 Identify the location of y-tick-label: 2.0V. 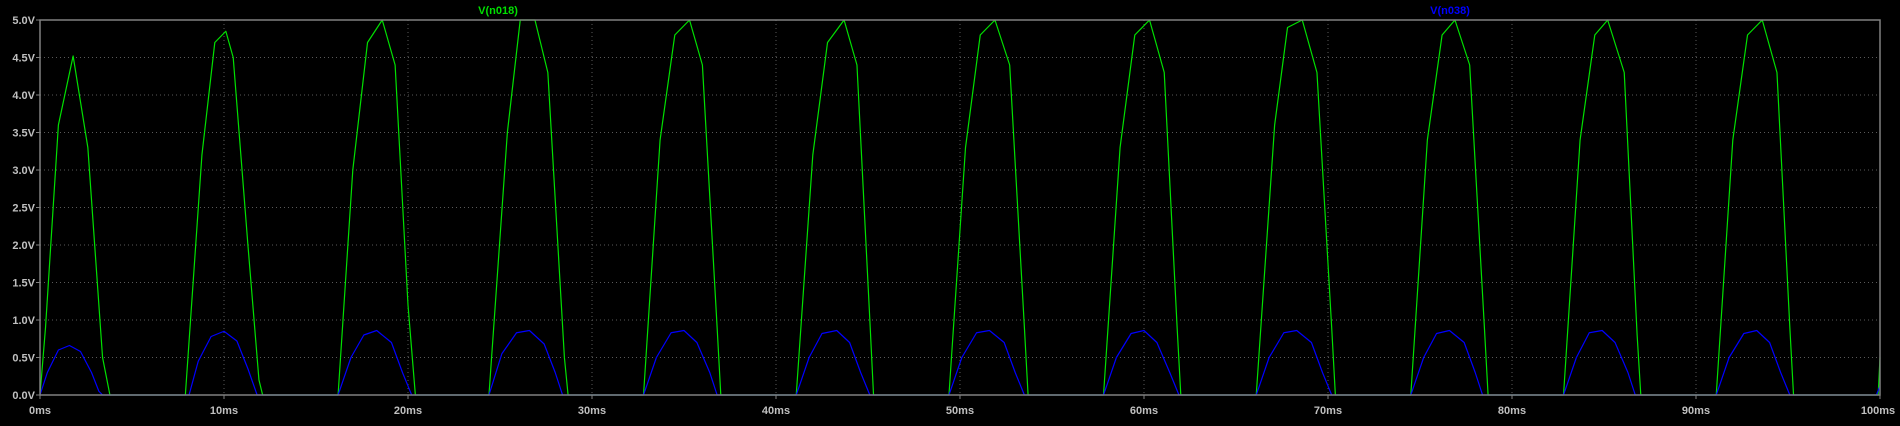
(23, 246).